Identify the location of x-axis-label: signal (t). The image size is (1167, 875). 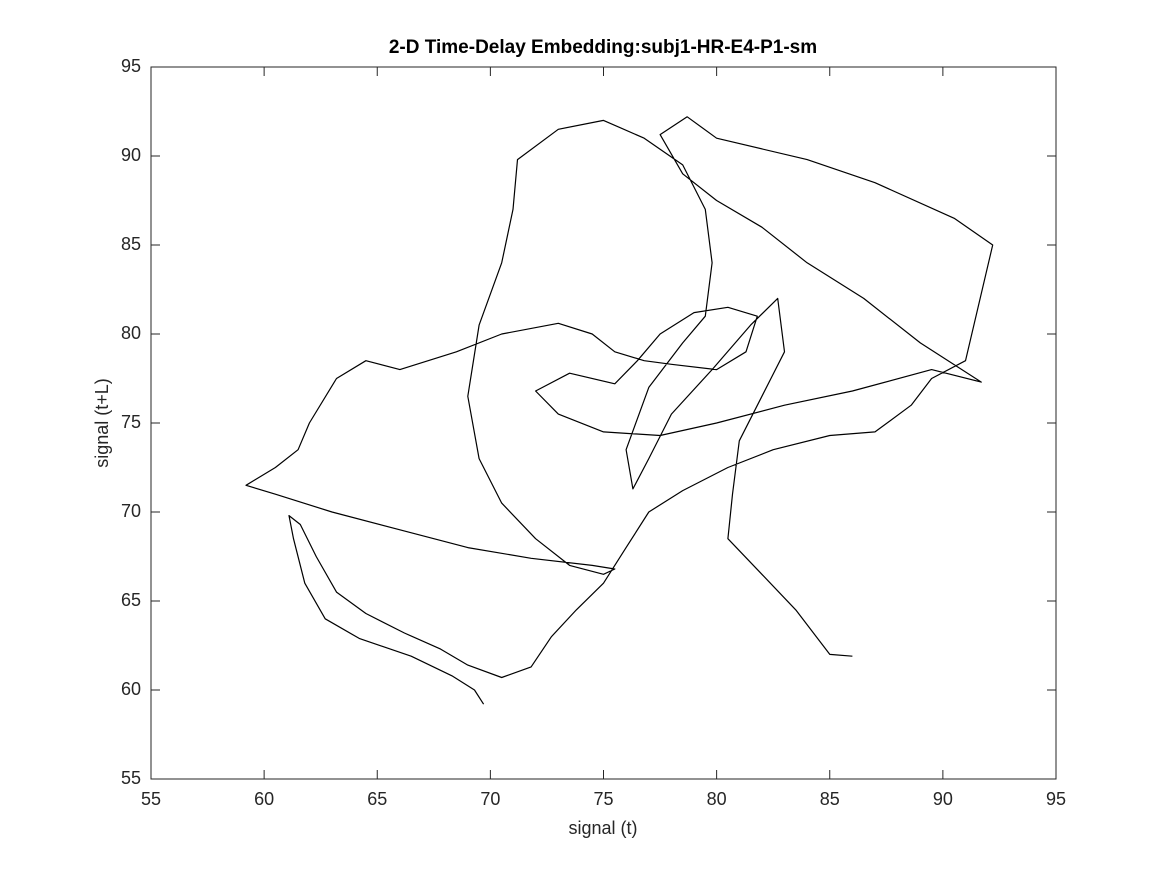
(602, 828).